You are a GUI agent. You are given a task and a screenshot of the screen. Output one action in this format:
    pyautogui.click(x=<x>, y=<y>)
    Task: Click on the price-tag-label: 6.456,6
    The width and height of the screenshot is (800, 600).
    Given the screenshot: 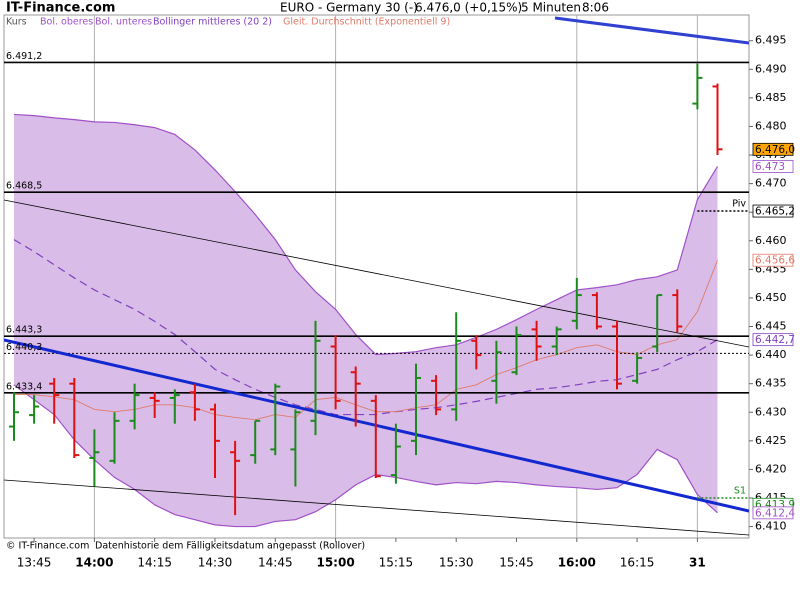 What is the action you would take?
    pyautogui.click(x=775, y=261)
    